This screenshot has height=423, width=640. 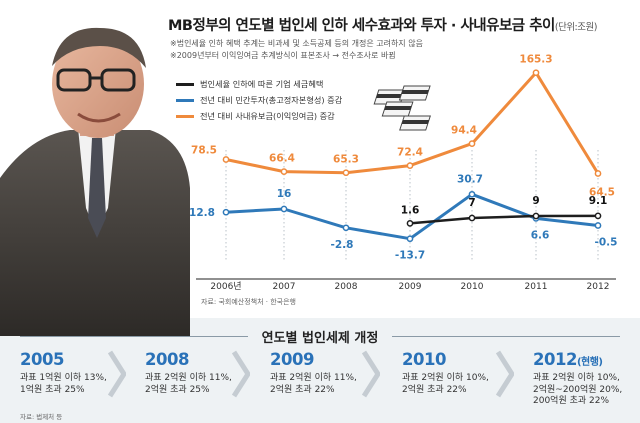 I want to click on x-tick-label: 2012, so click(x=598, y=287).